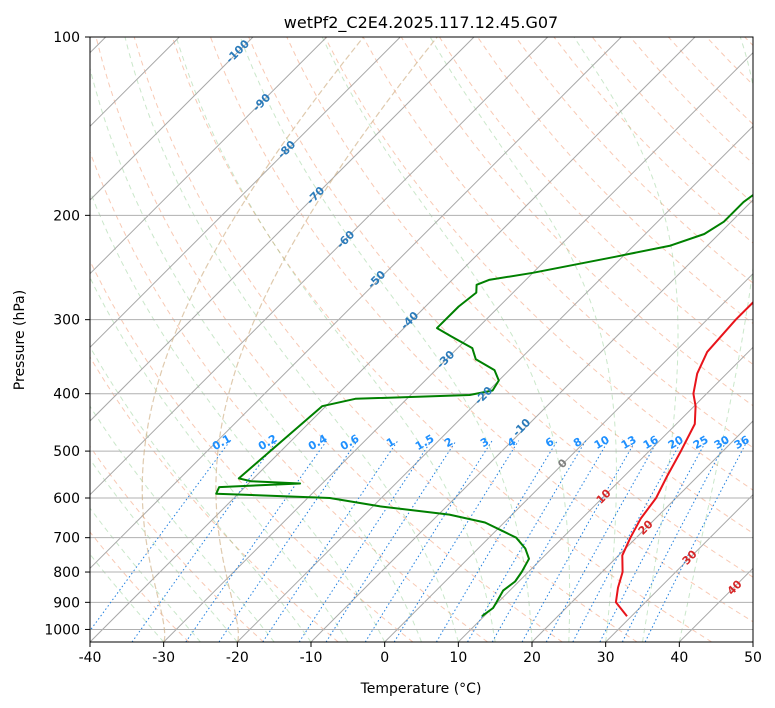 The height and width of the screenshot is (708, 775). What do you see at coordinates (384, 658) in the screenshot?
I see `x-tick-label: 0` at bounding box center [384, 658].